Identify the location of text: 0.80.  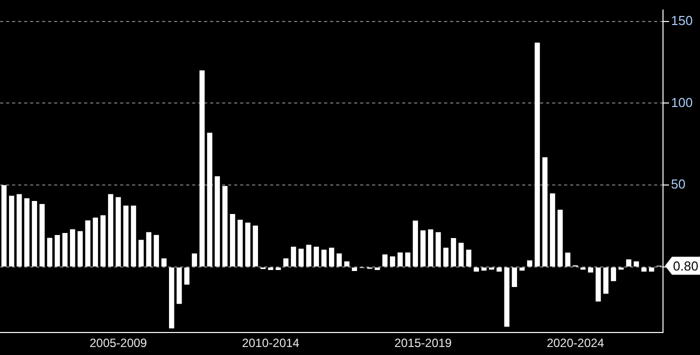
(685, 266).